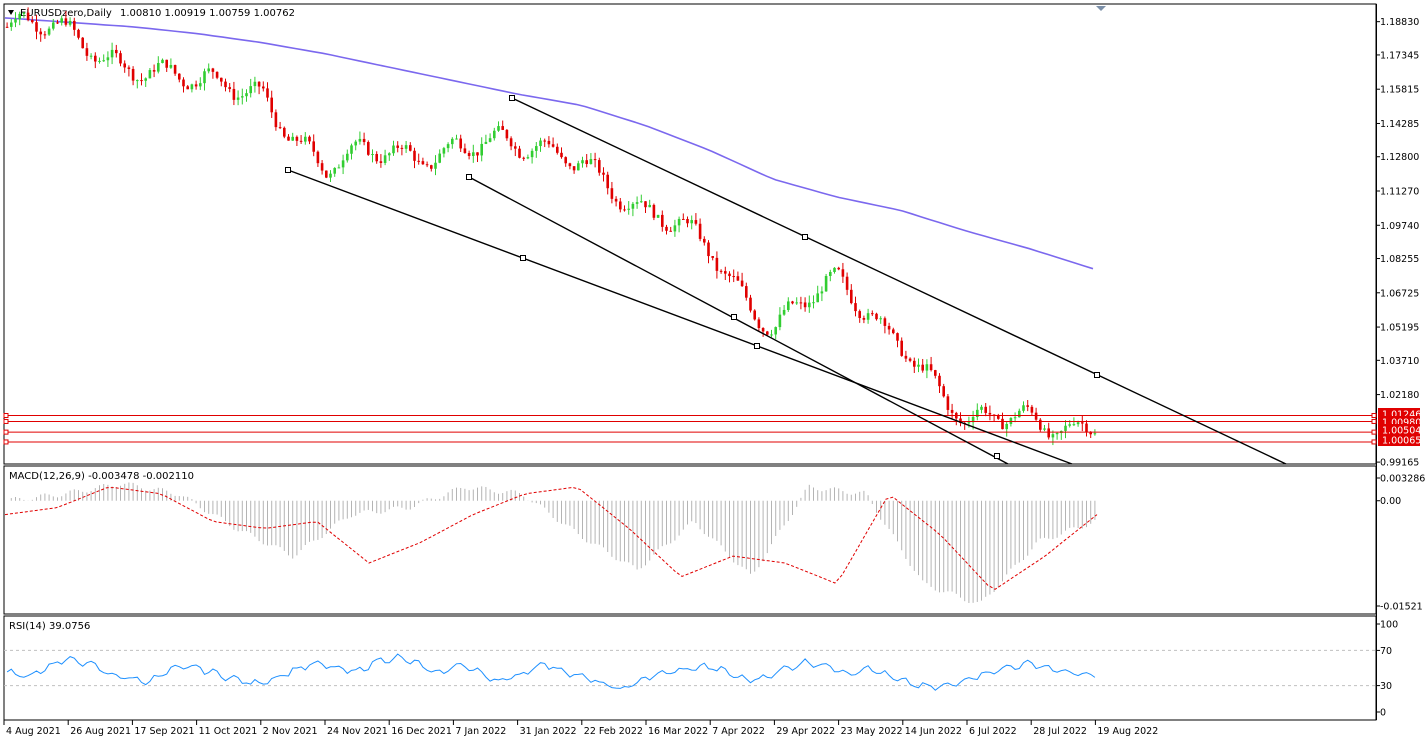 This screenshot has width=1425, height=743. I want to click on time-tick-label: 24 Nov 2021, so click(357, 731).